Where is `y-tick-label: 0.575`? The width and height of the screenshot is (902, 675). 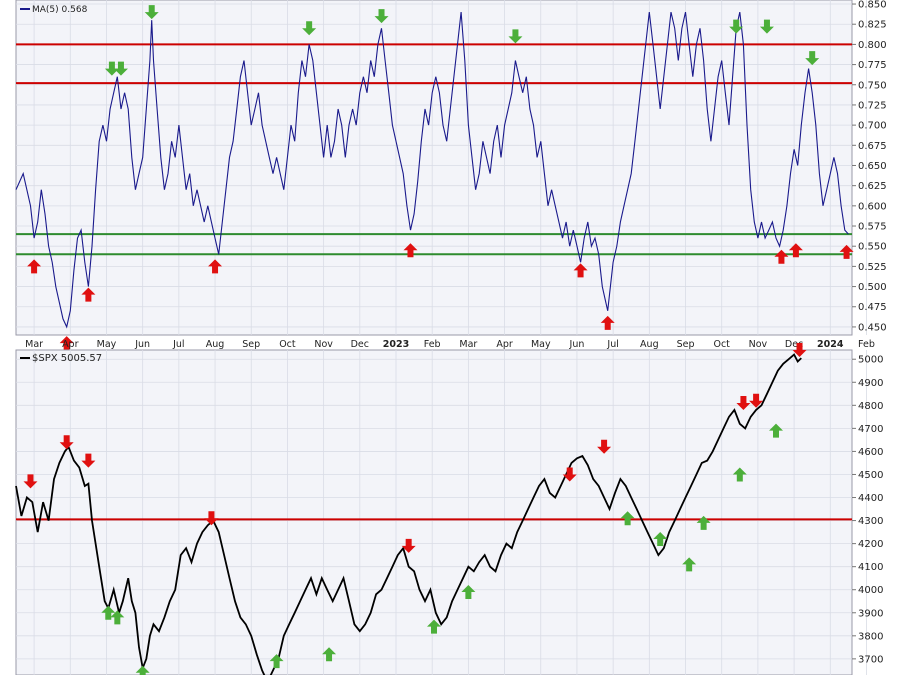
y-tick-label: 0.575 is located at coordinates (872, 227).